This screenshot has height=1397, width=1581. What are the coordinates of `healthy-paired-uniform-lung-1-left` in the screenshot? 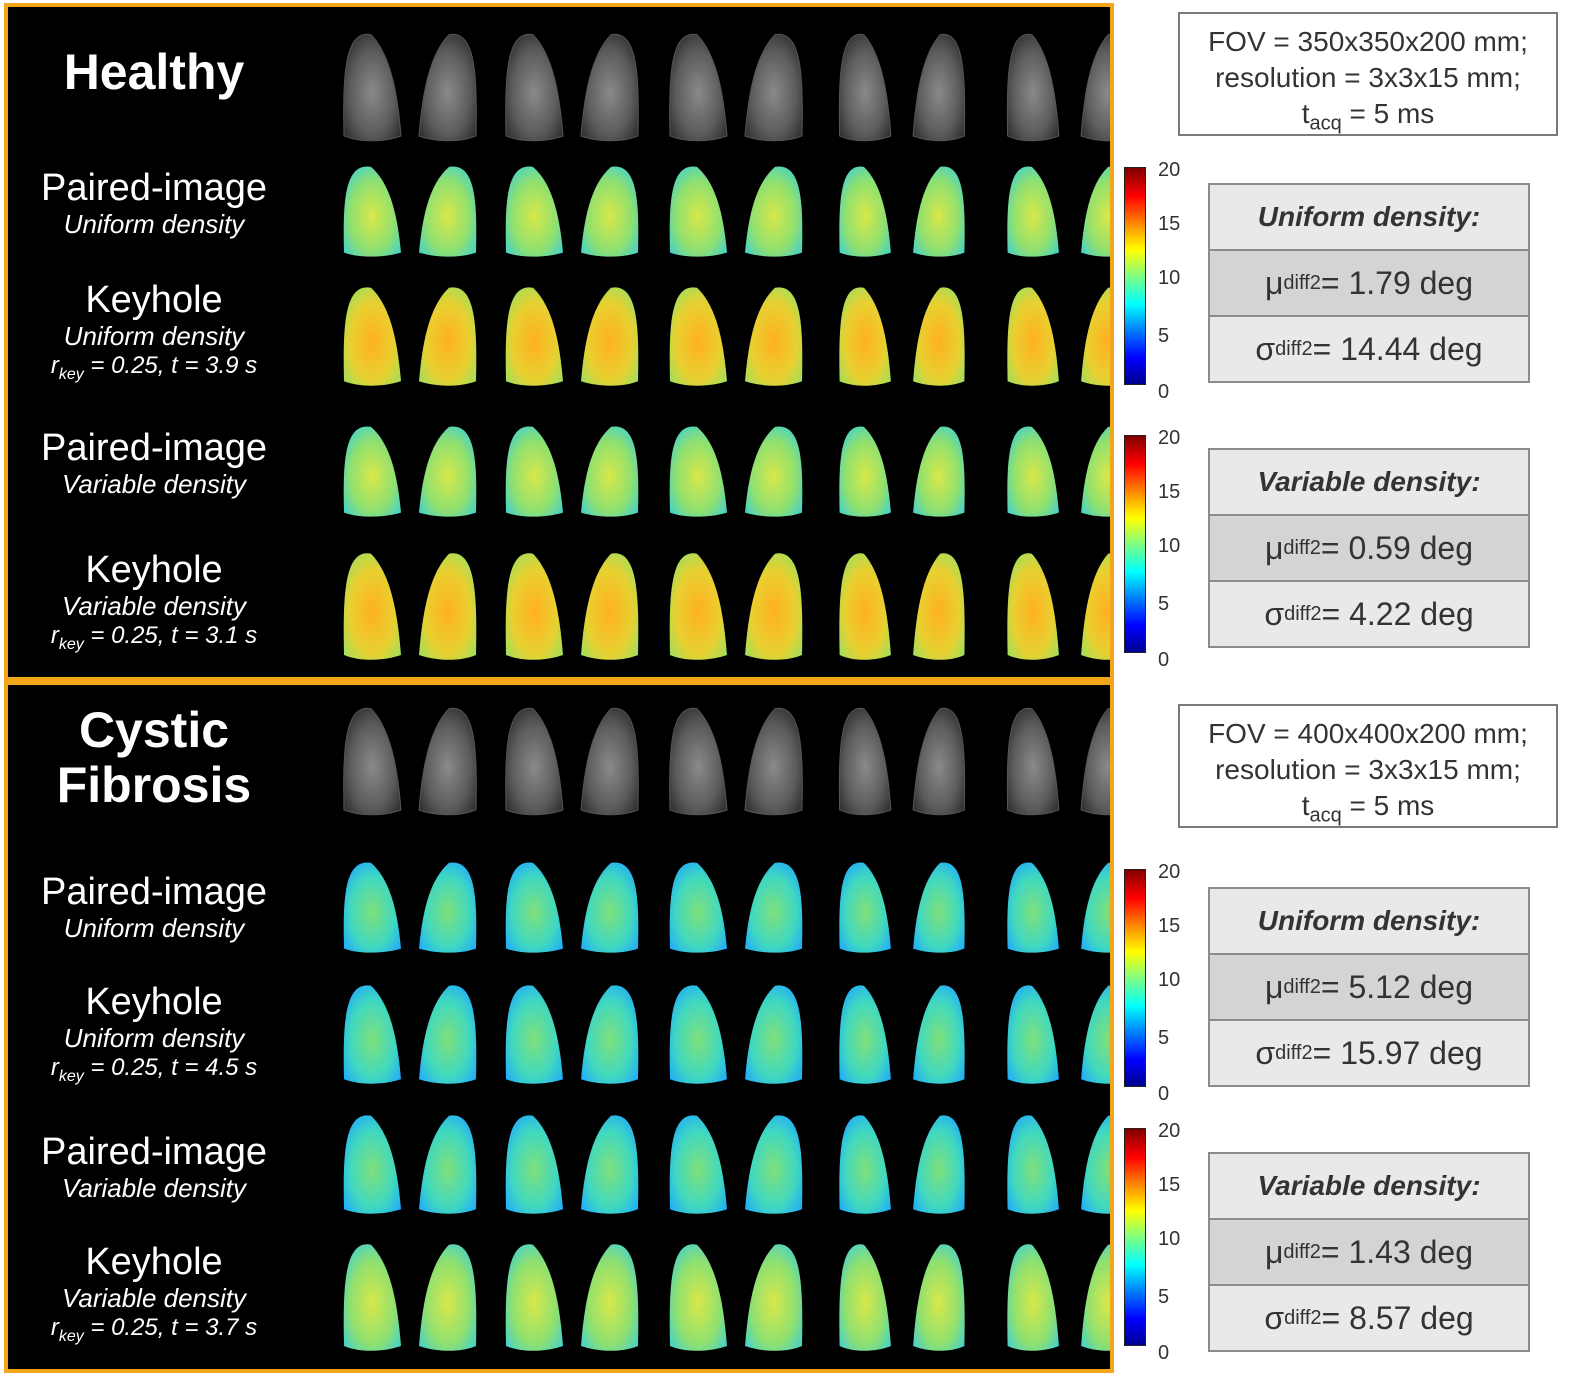 It's located at (372, 211).